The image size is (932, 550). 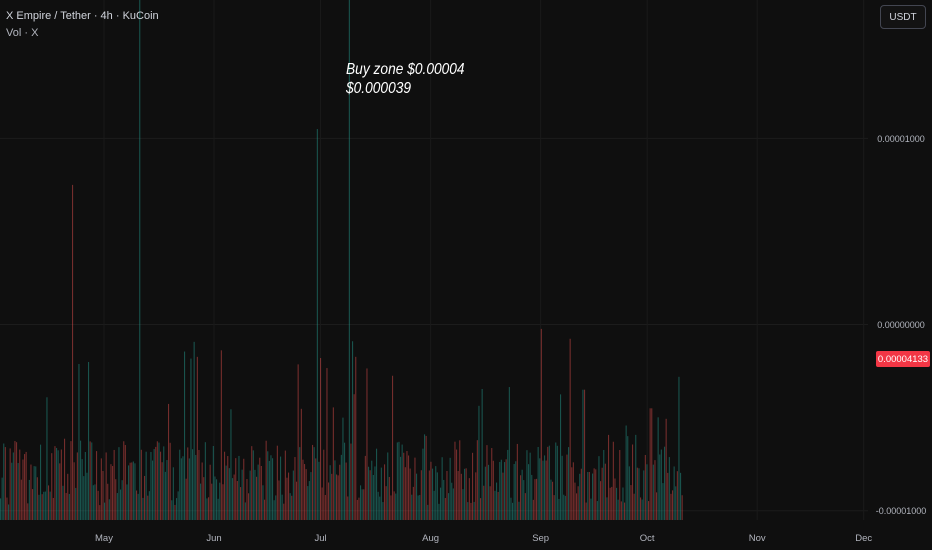 What do you see at coordinates (213, 538) in the screenshot?
I see `x-tick-label: Jun` at bounding box center [213, 538].